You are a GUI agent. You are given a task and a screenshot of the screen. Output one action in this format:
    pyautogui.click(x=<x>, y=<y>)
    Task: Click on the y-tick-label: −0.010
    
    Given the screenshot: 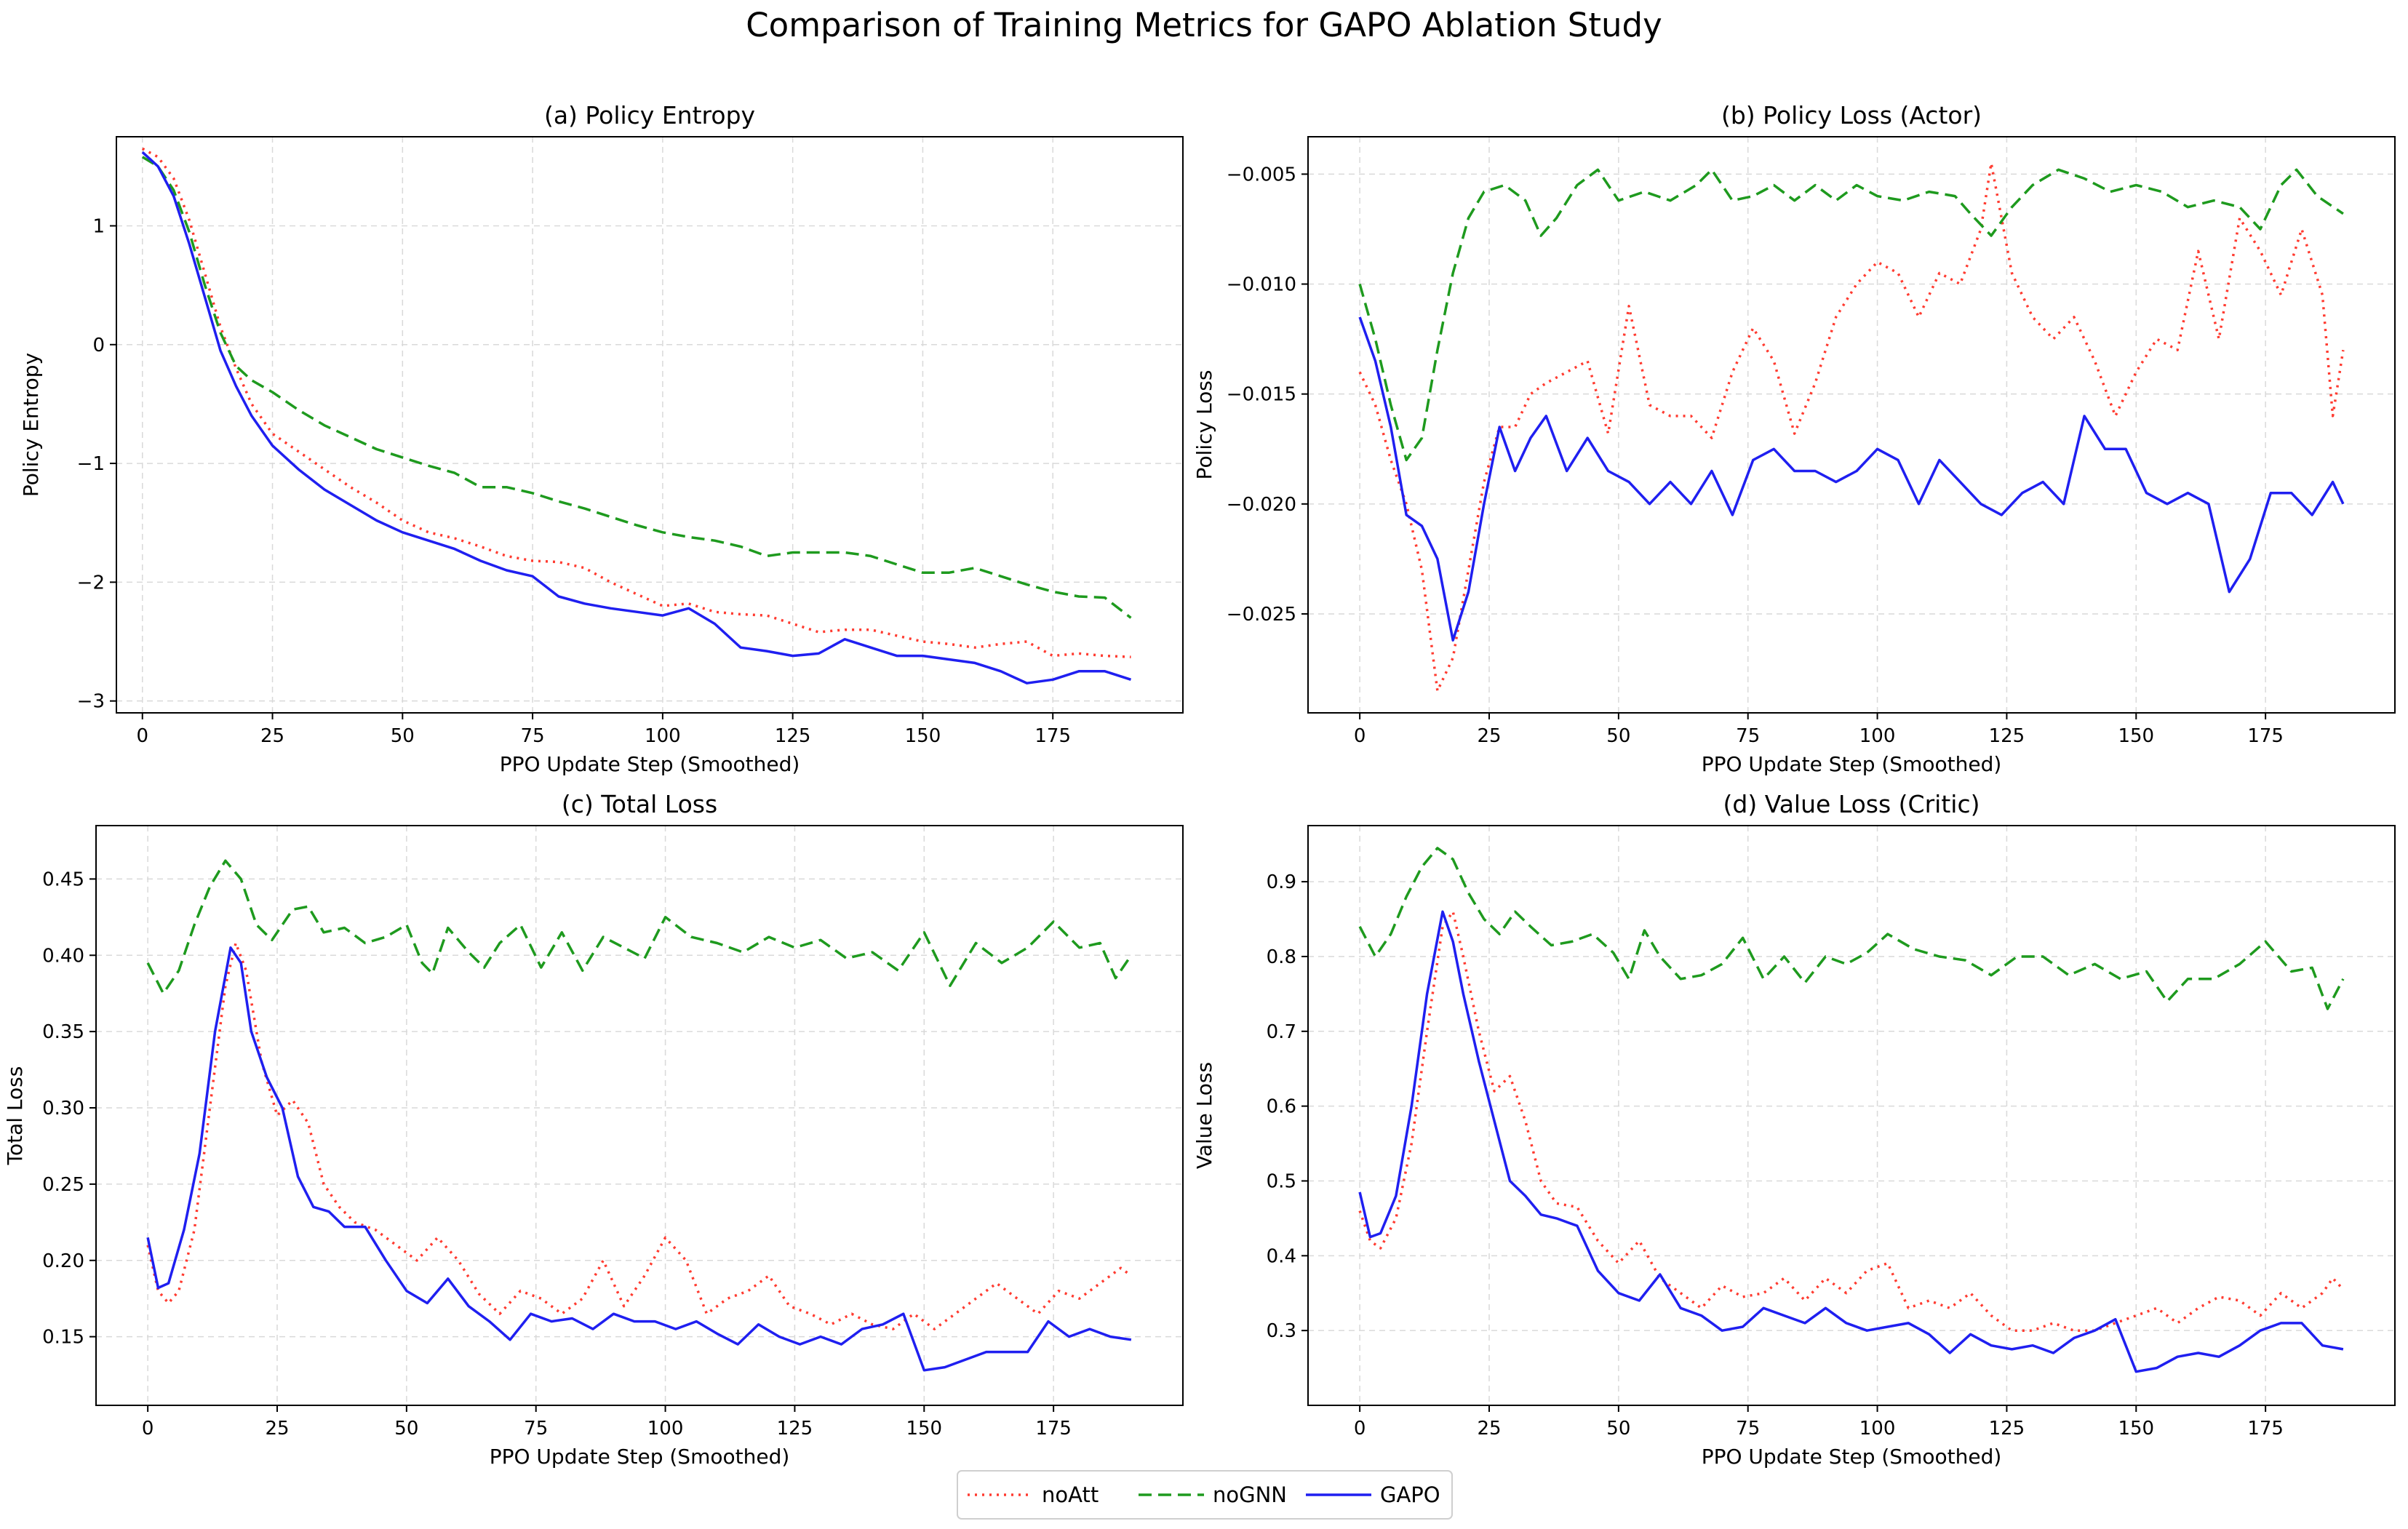 What is the action you would take?
    pyautogui.click(x=1261, y=285)
    